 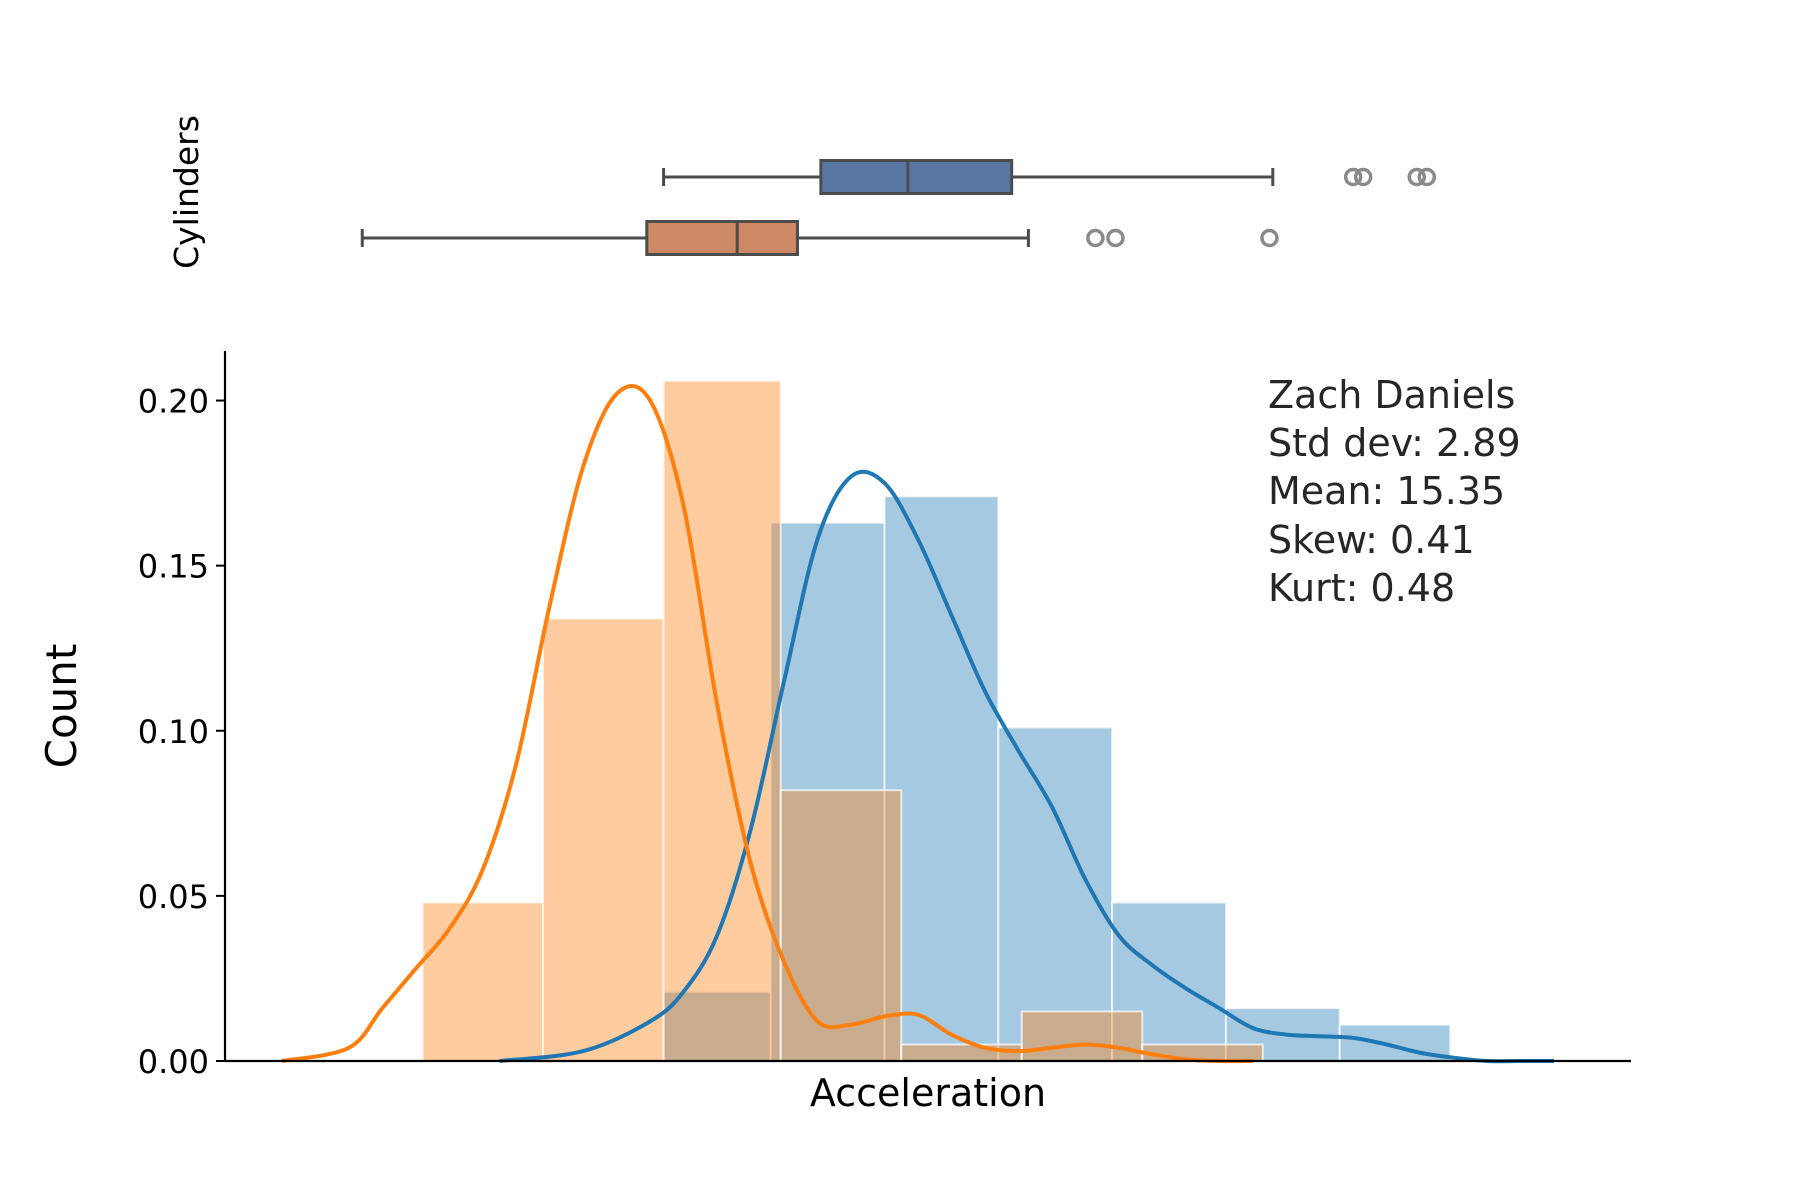 What do you see at coordinates (173, 402) in the screenshot?
I see `y-tick-label: 0.20` at bounding box center [173, 402].